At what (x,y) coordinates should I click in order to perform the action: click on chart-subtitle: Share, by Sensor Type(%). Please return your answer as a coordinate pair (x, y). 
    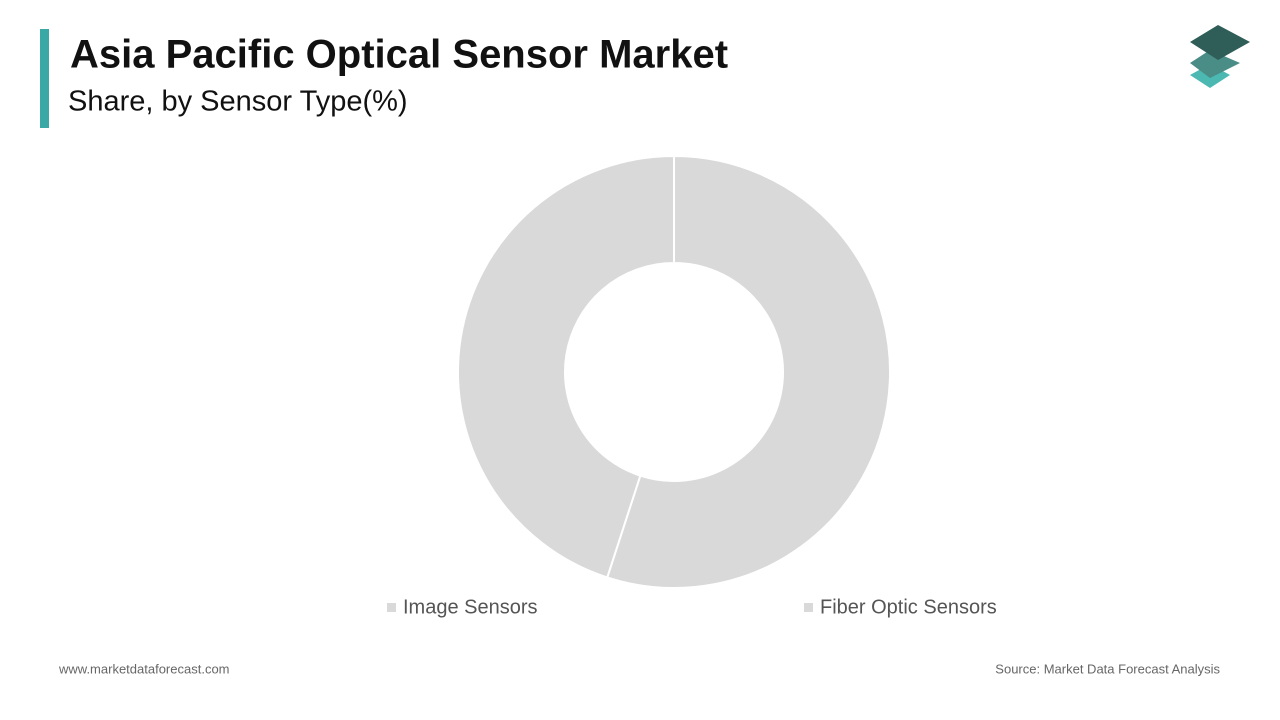
    Looking at the image, I should click on (238, 102).